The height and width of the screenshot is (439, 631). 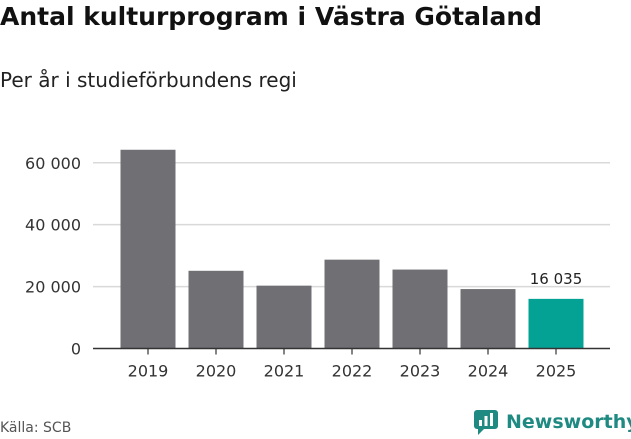 What do you see at coordinates (53, 163) in the screenshot?
I see `y-tick-label: 60 000` at bounding box center [53, 163].